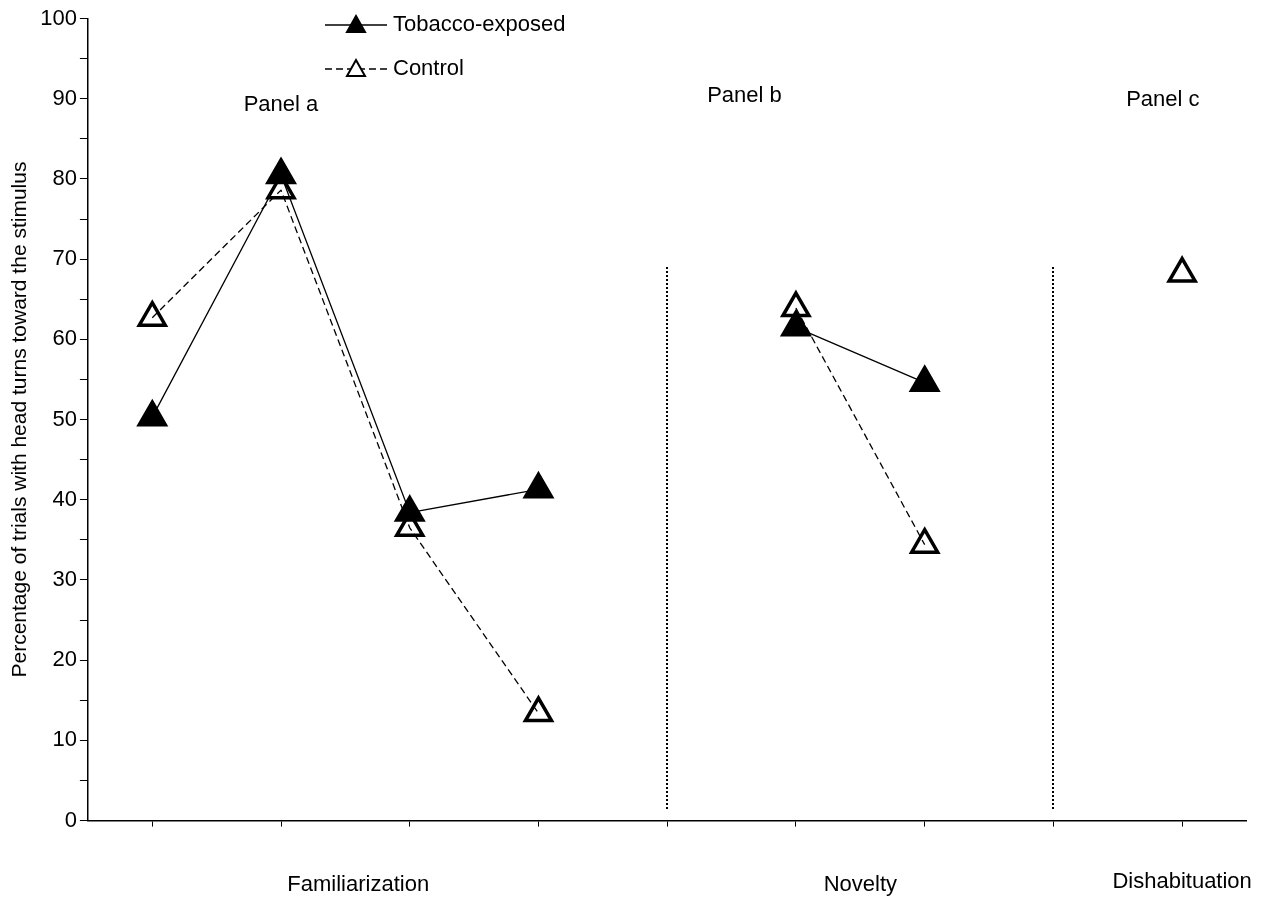 Image resolution: width=1265 pixels, height=907 pixels. What do you see at coordinates (70, 819) in the screenshot?
I see `y-tick-label: 0` at bounding box center [70, 819].